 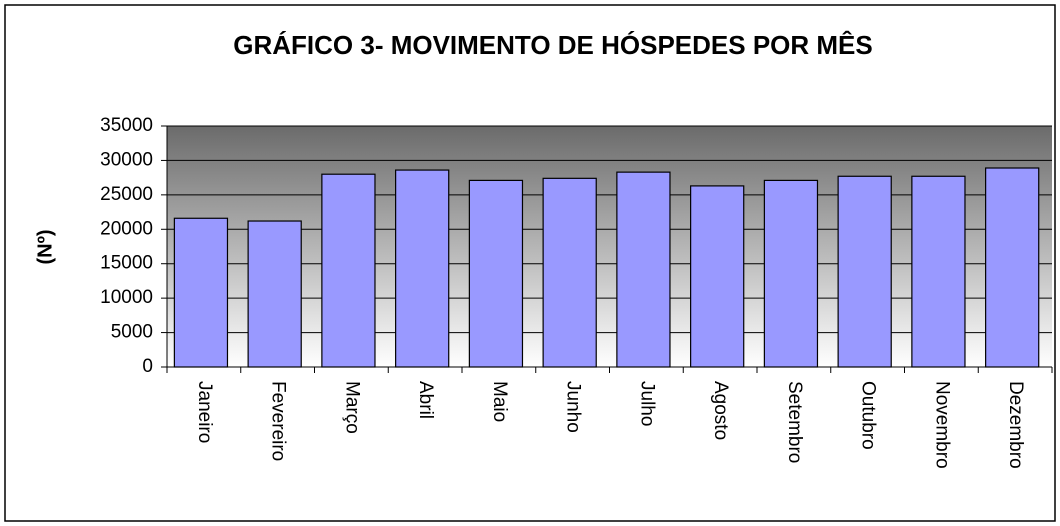 I want to click on y-tick-label: 30000, so click(x=126, y=159).